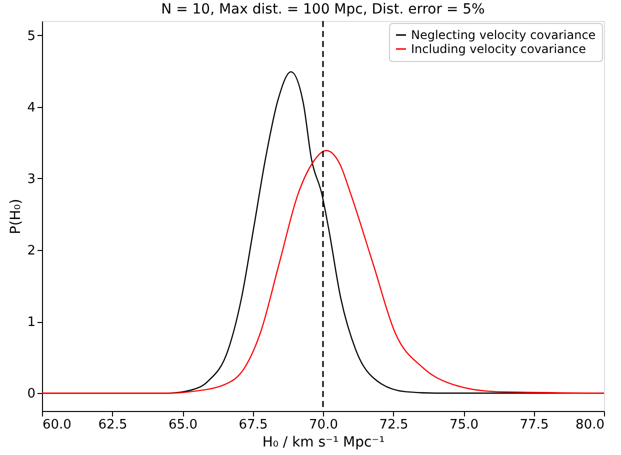 The width and height of the screenshot is (621, 455). Describe the element at coordinates (31, 108) in the screenshot. I see `y-tick-label: 4` at that location.